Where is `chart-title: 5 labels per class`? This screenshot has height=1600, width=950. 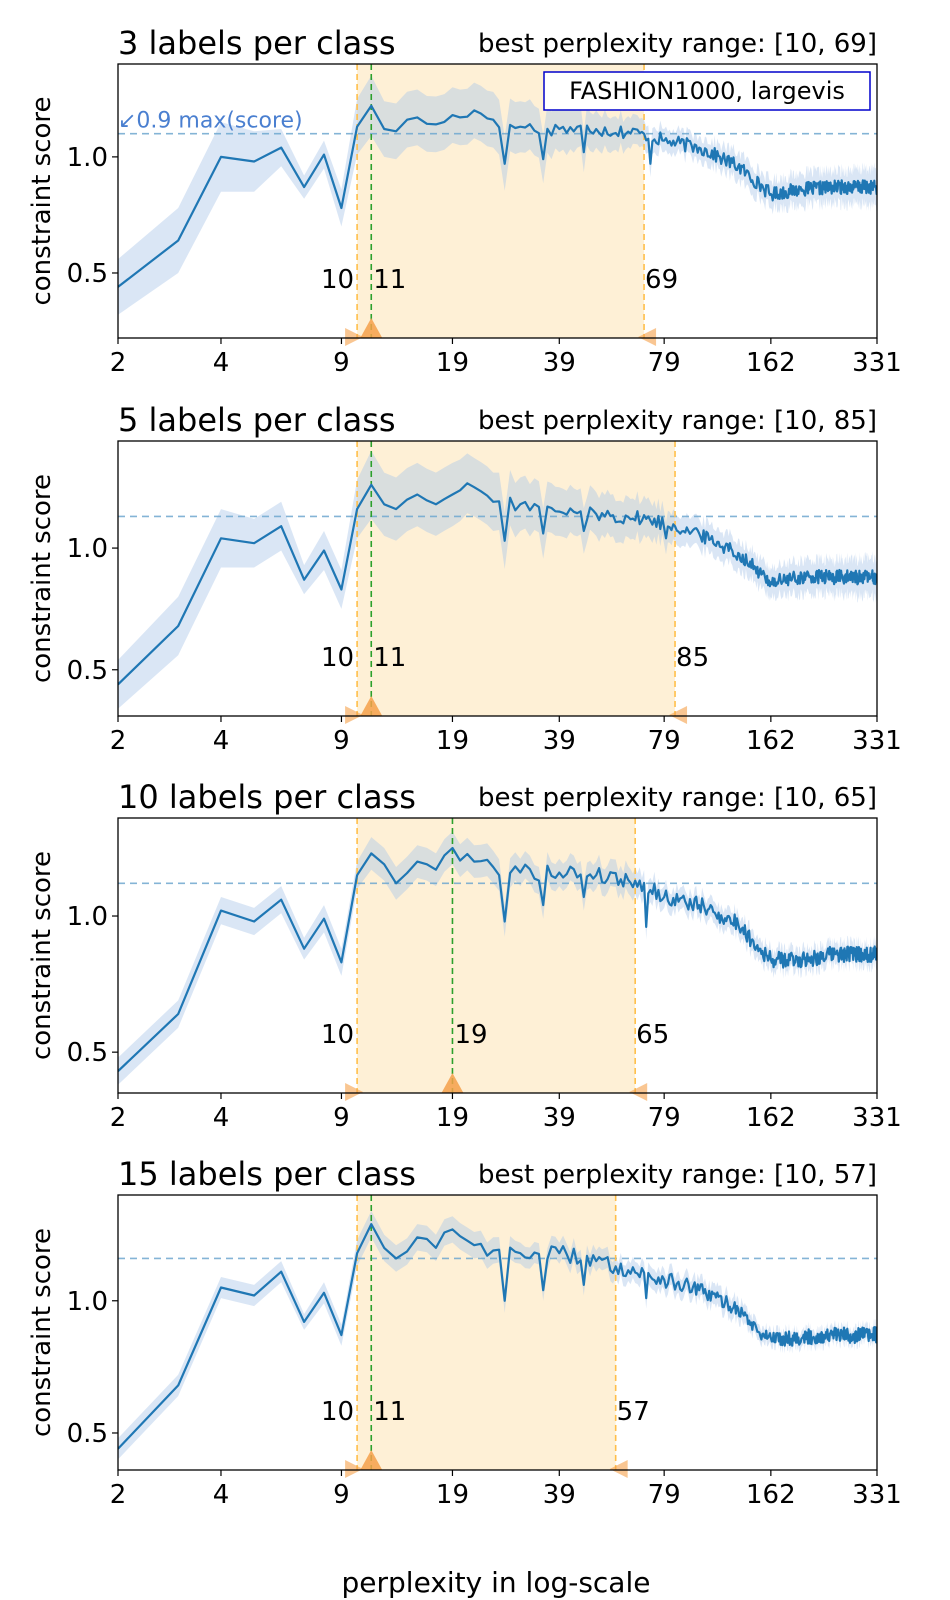
chart-title: 5 labels per class is located at coordinates (257, 420).